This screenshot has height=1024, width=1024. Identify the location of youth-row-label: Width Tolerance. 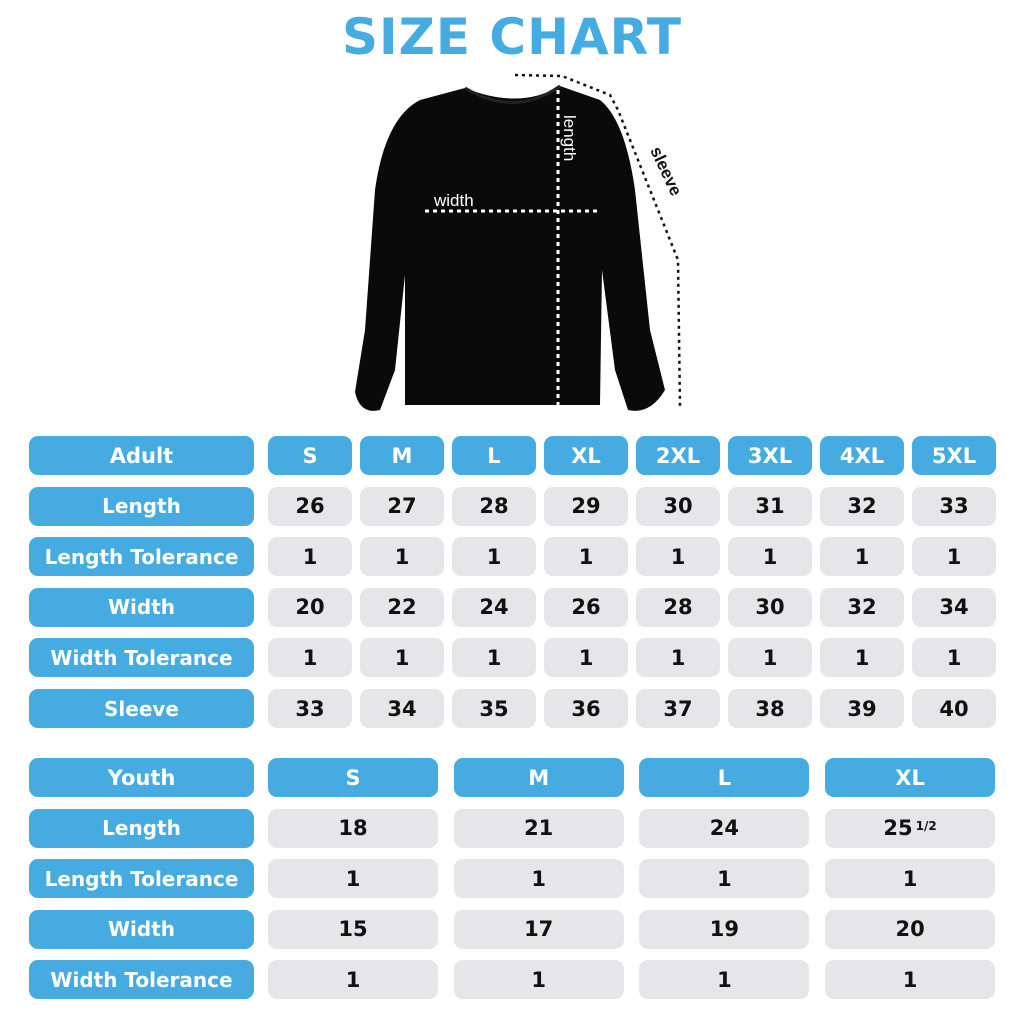
(141, 980).